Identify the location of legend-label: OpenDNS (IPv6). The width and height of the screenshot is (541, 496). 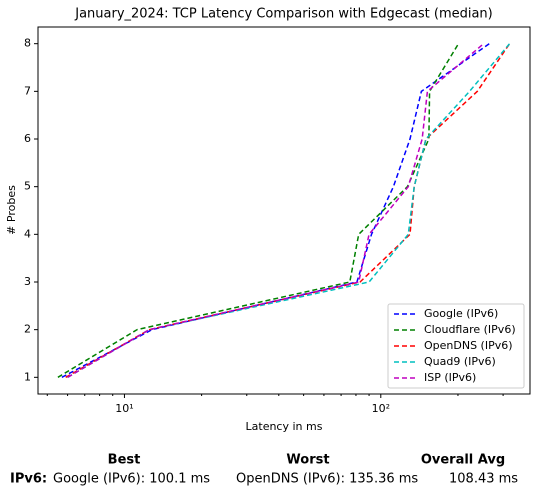
(468, 345).